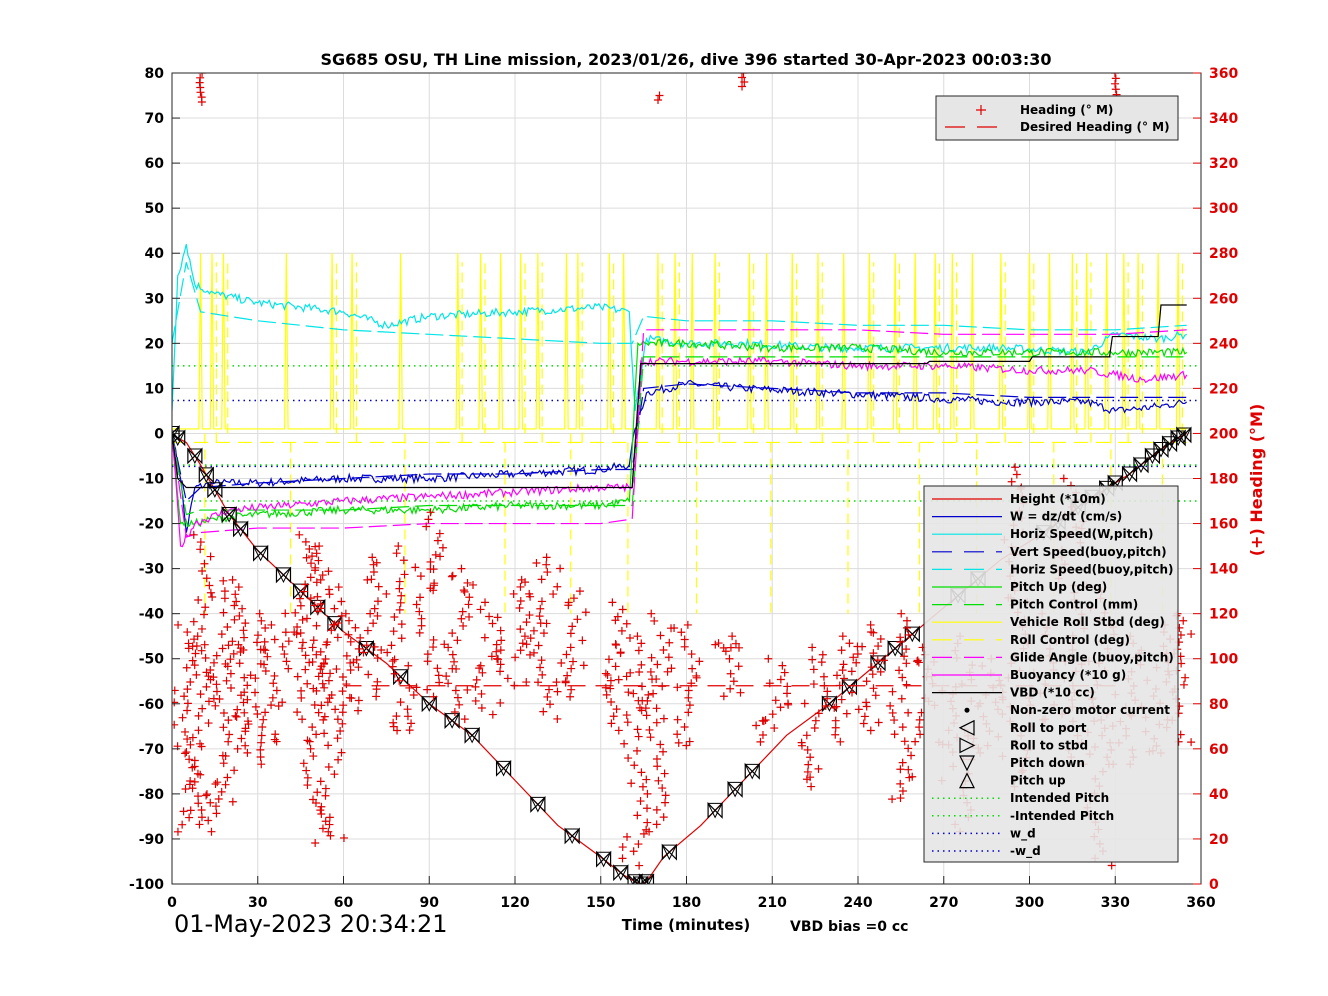  Describe the element at coordinates (172, 903) in the screenshot. I see `x-tick-label: 0` at that location.